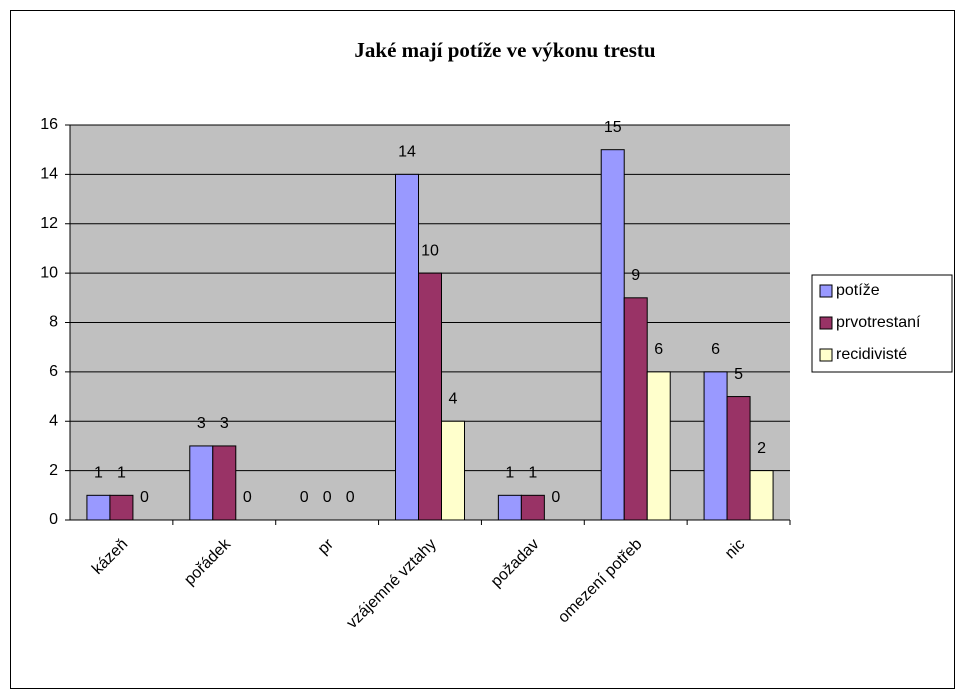  What do you see at coordinates (49, 174) in the screenshot?
I see `y-tick-label: 14` at bounding box center [49, 174].